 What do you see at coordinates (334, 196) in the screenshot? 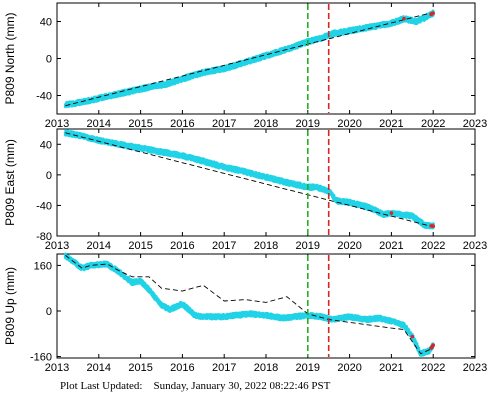
I see `data-point` at bounding box center [334, 196].